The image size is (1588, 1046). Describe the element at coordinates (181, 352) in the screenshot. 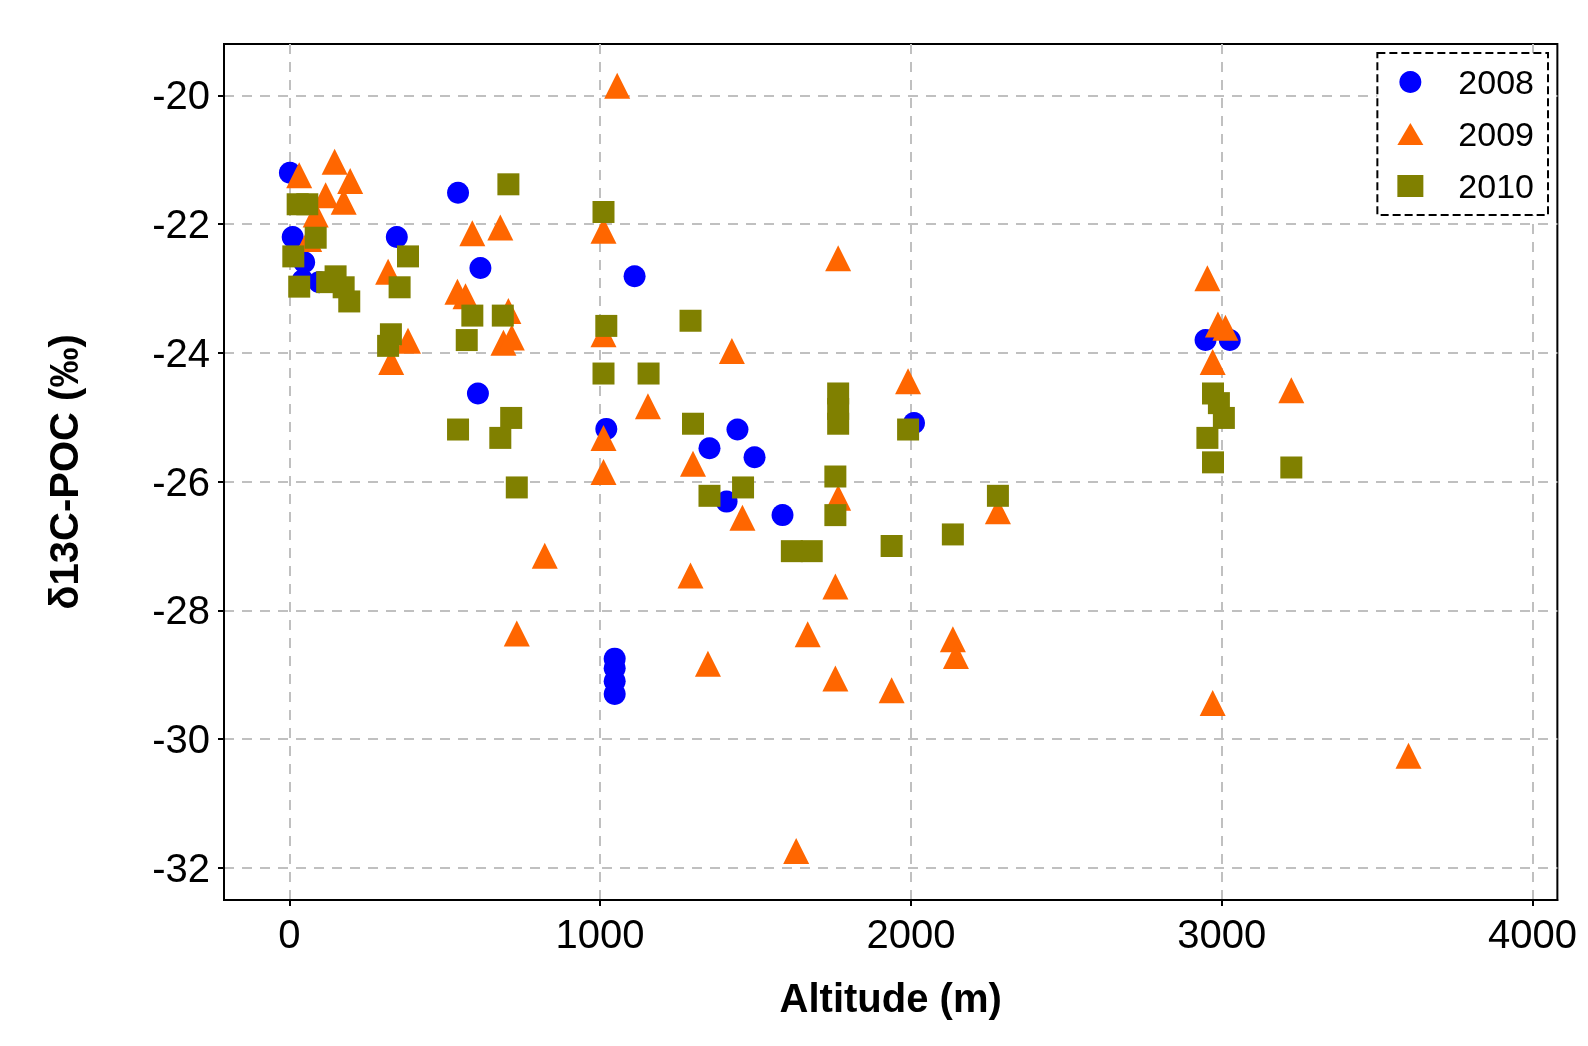

I see `y-tick-label: -24` at that location.